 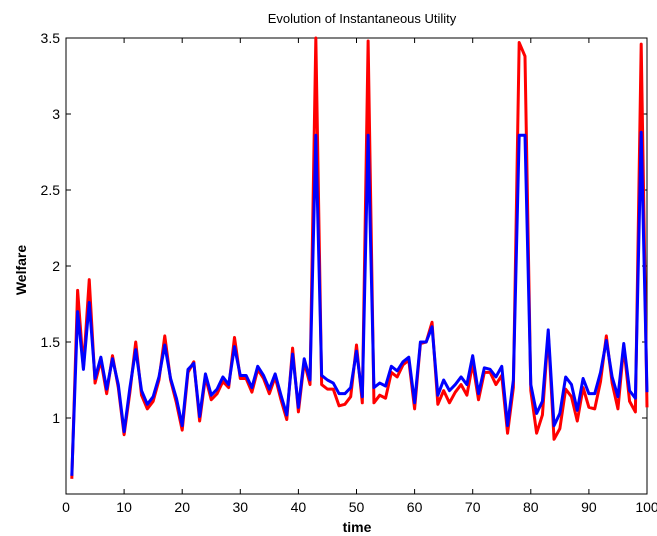 I want to click on x-tick-label: 10, so click(x=124, y=507).